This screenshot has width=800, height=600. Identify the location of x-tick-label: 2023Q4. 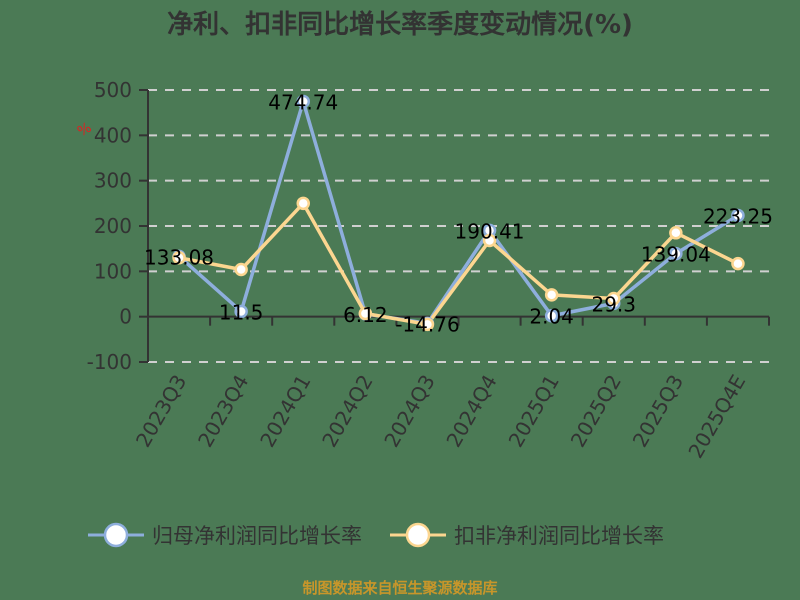
(223, 411).